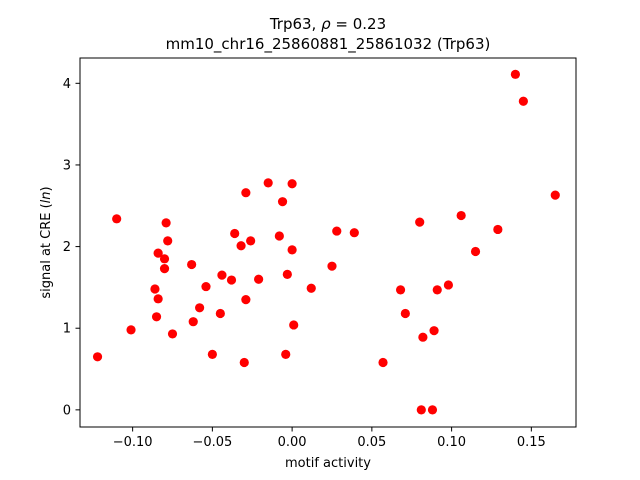 This screenshot has height=480, width=640. I want to click on y-axis-ticks: 0 1 2 3 4, so click(71, 247).